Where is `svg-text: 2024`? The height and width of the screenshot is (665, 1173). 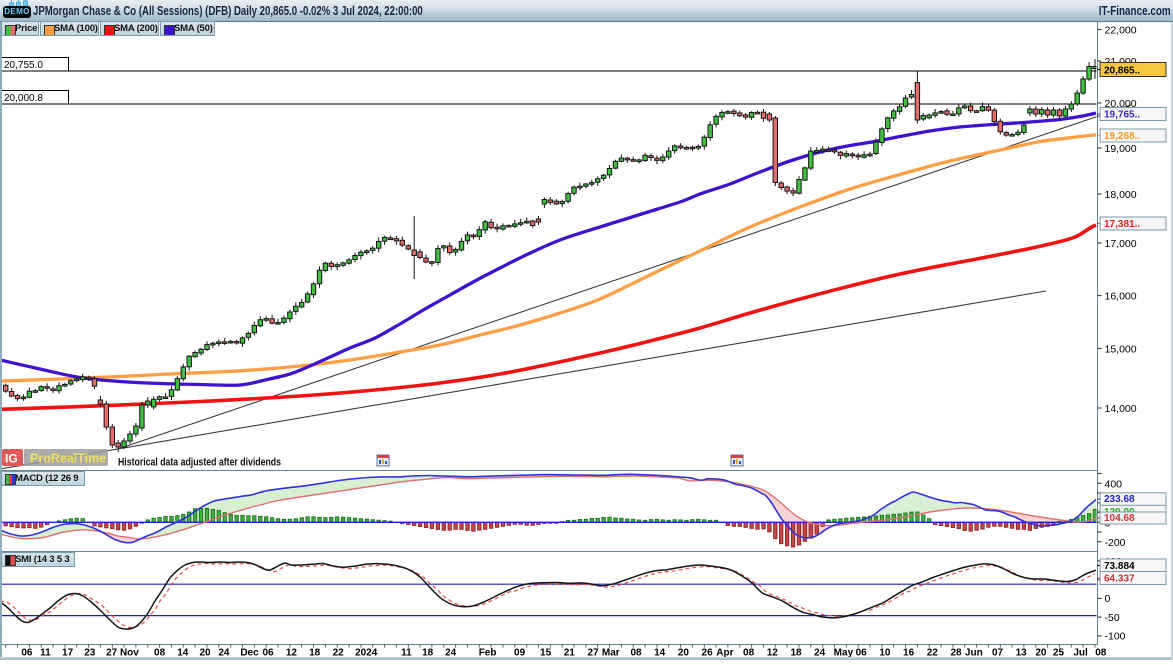
svg-text: 2024 is located at coordinates (366, 653).